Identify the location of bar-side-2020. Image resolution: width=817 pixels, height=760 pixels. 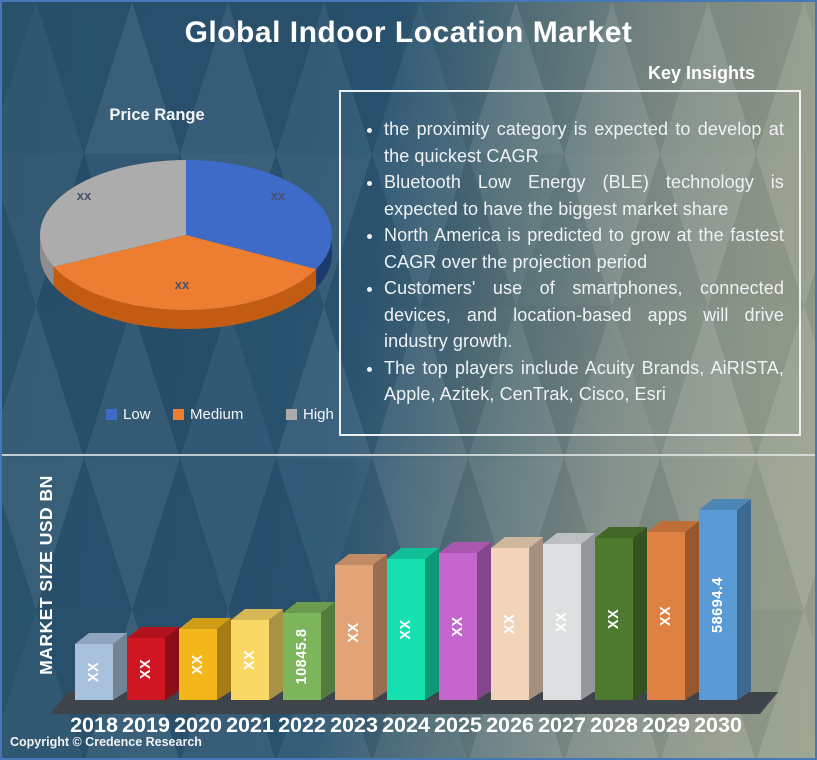
(224, 659).